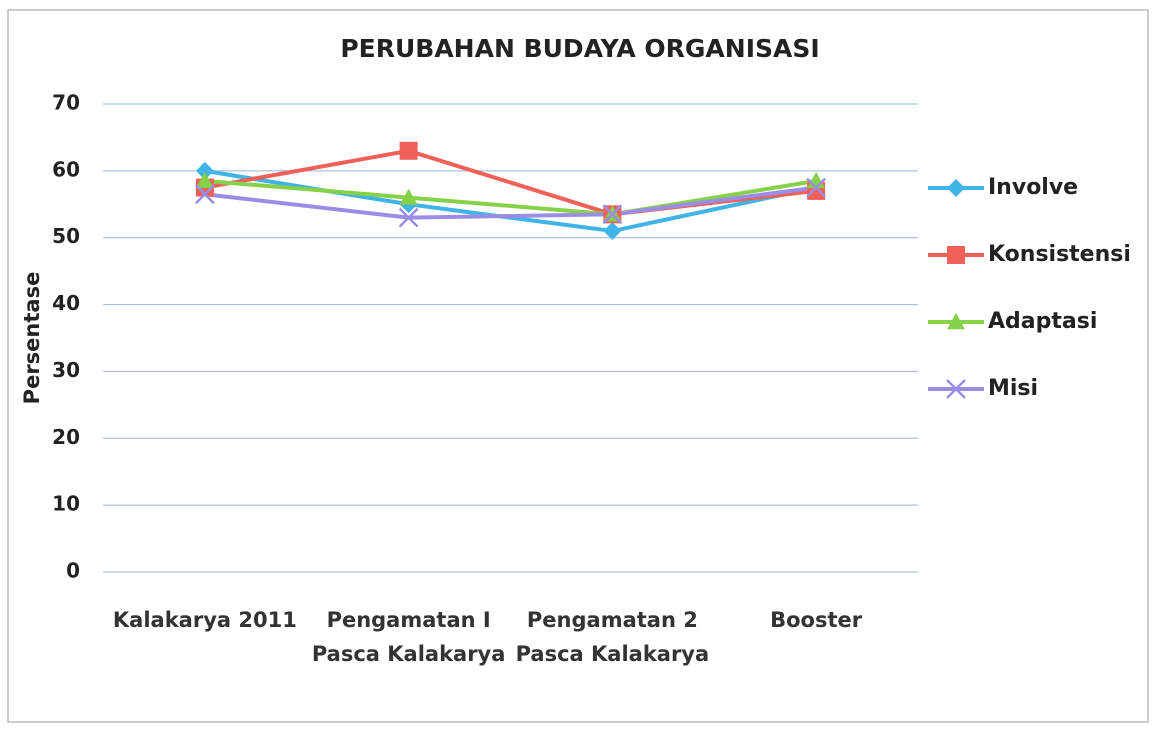 The width and height of the screenshot is (1155, 731). I want to click on y-tick-label: 70, so click(66, 103).